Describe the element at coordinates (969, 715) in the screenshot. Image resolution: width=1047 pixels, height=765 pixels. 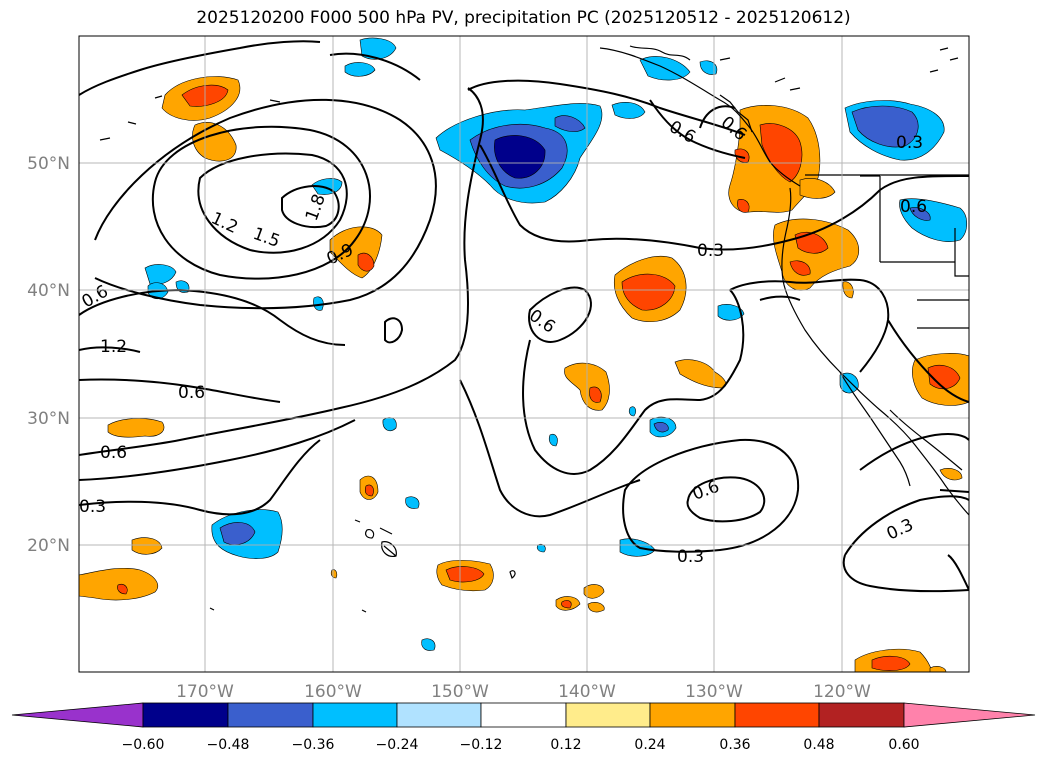
I see `colorbar-over-triangle` at that location.